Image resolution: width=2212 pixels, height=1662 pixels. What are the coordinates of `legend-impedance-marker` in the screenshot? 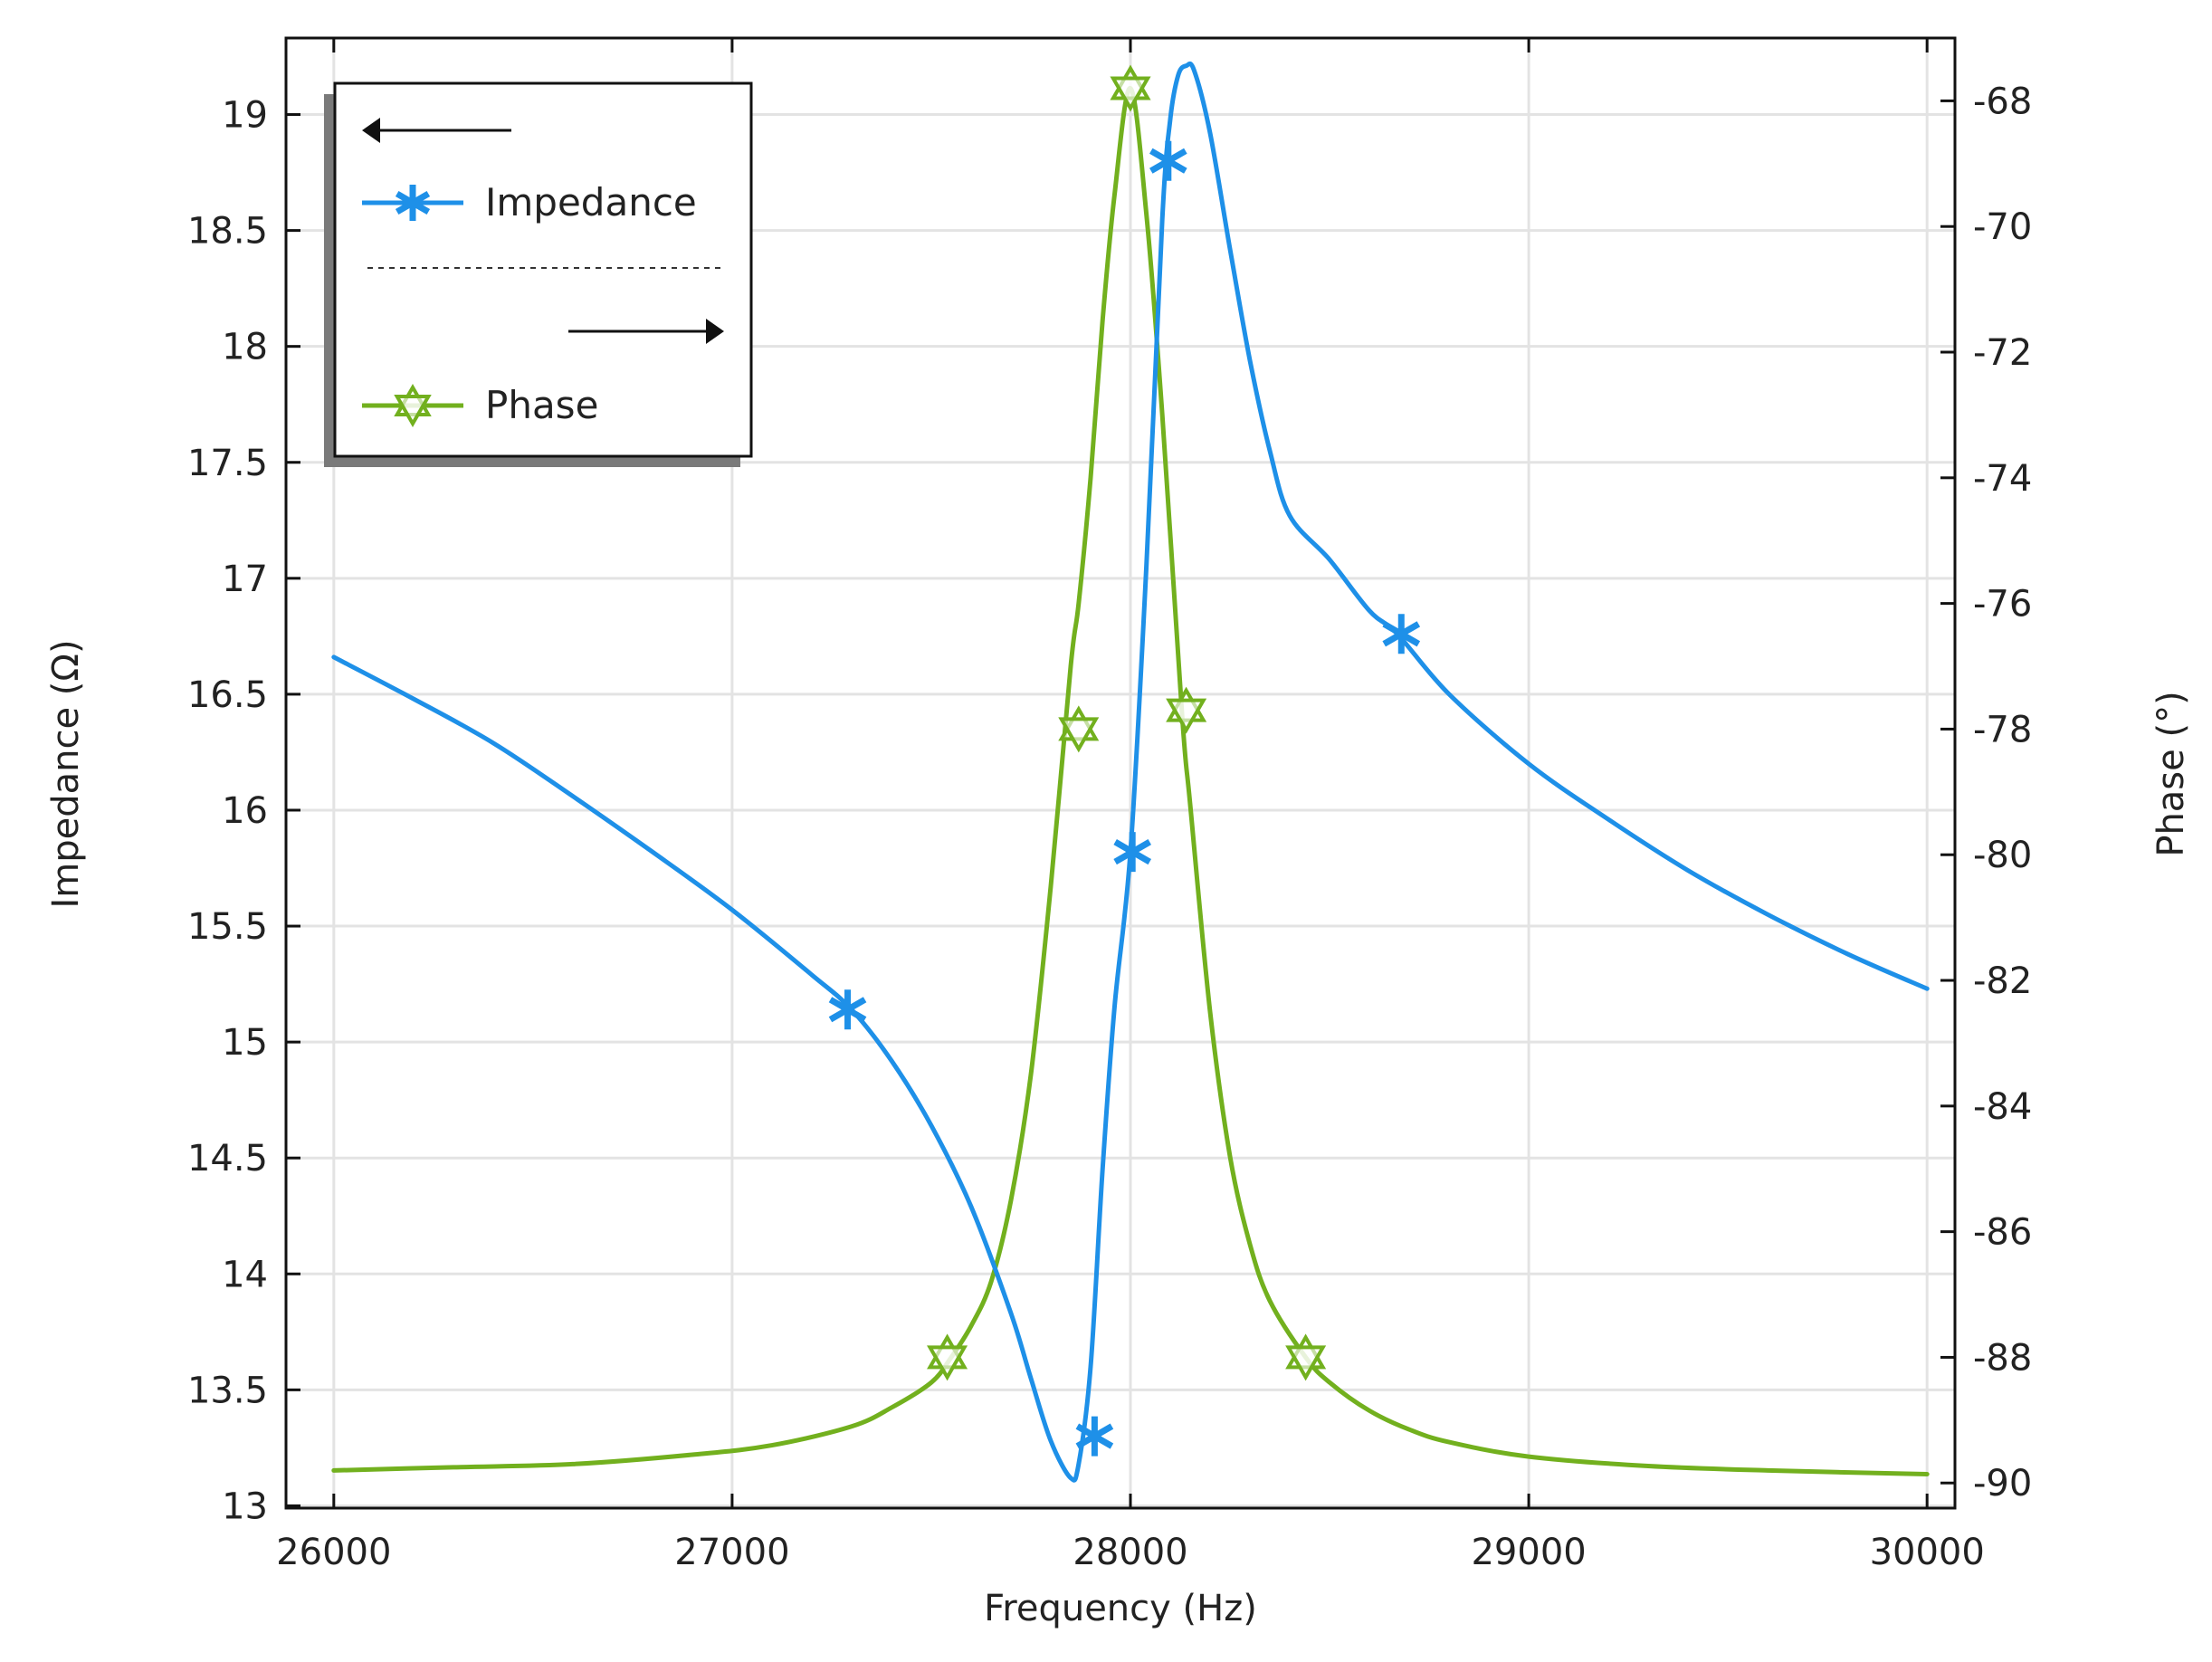 It's located at (413, 203).